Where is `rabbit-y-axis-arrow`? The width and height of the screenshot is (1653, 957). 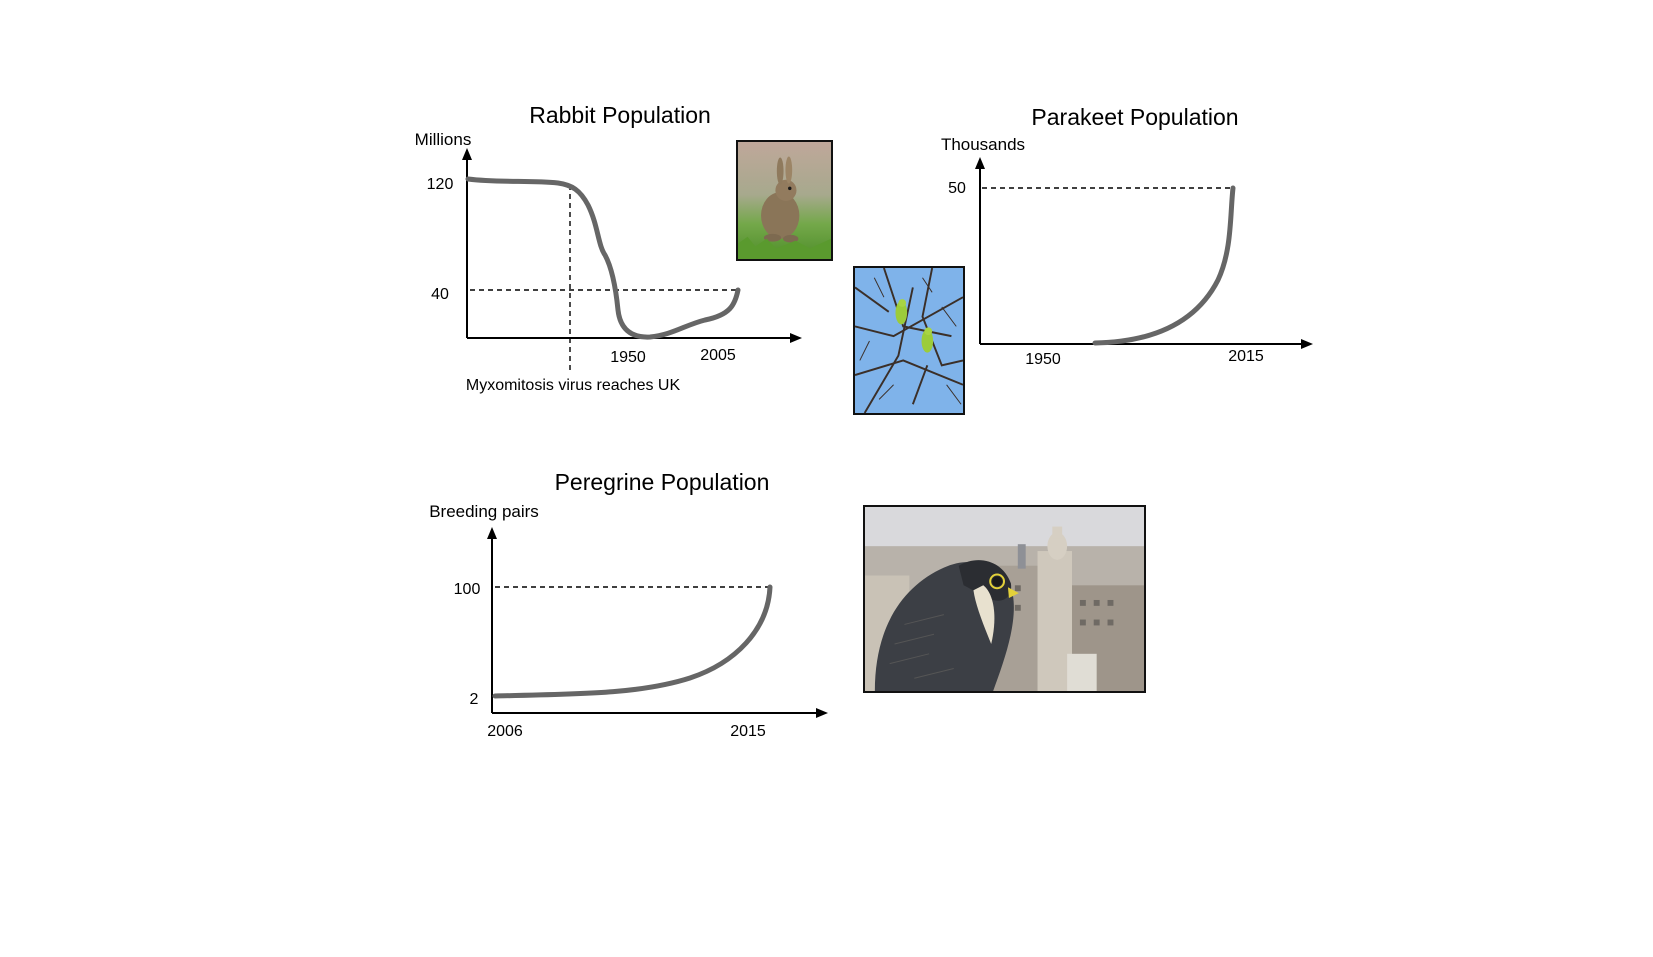 rabbit-y-axis-arrow is located at coordinates (467, 154).